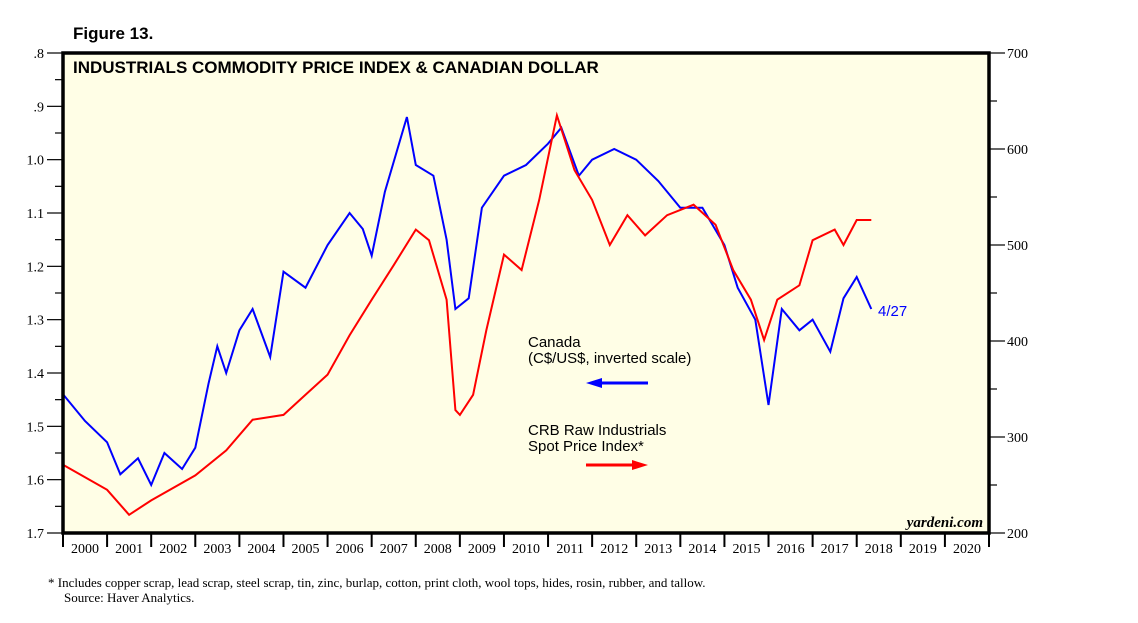  What do you see at coordinates (967, 549) in the screenshot?
I see `x-tick-label: 2020` at bounding box center [967, 549].